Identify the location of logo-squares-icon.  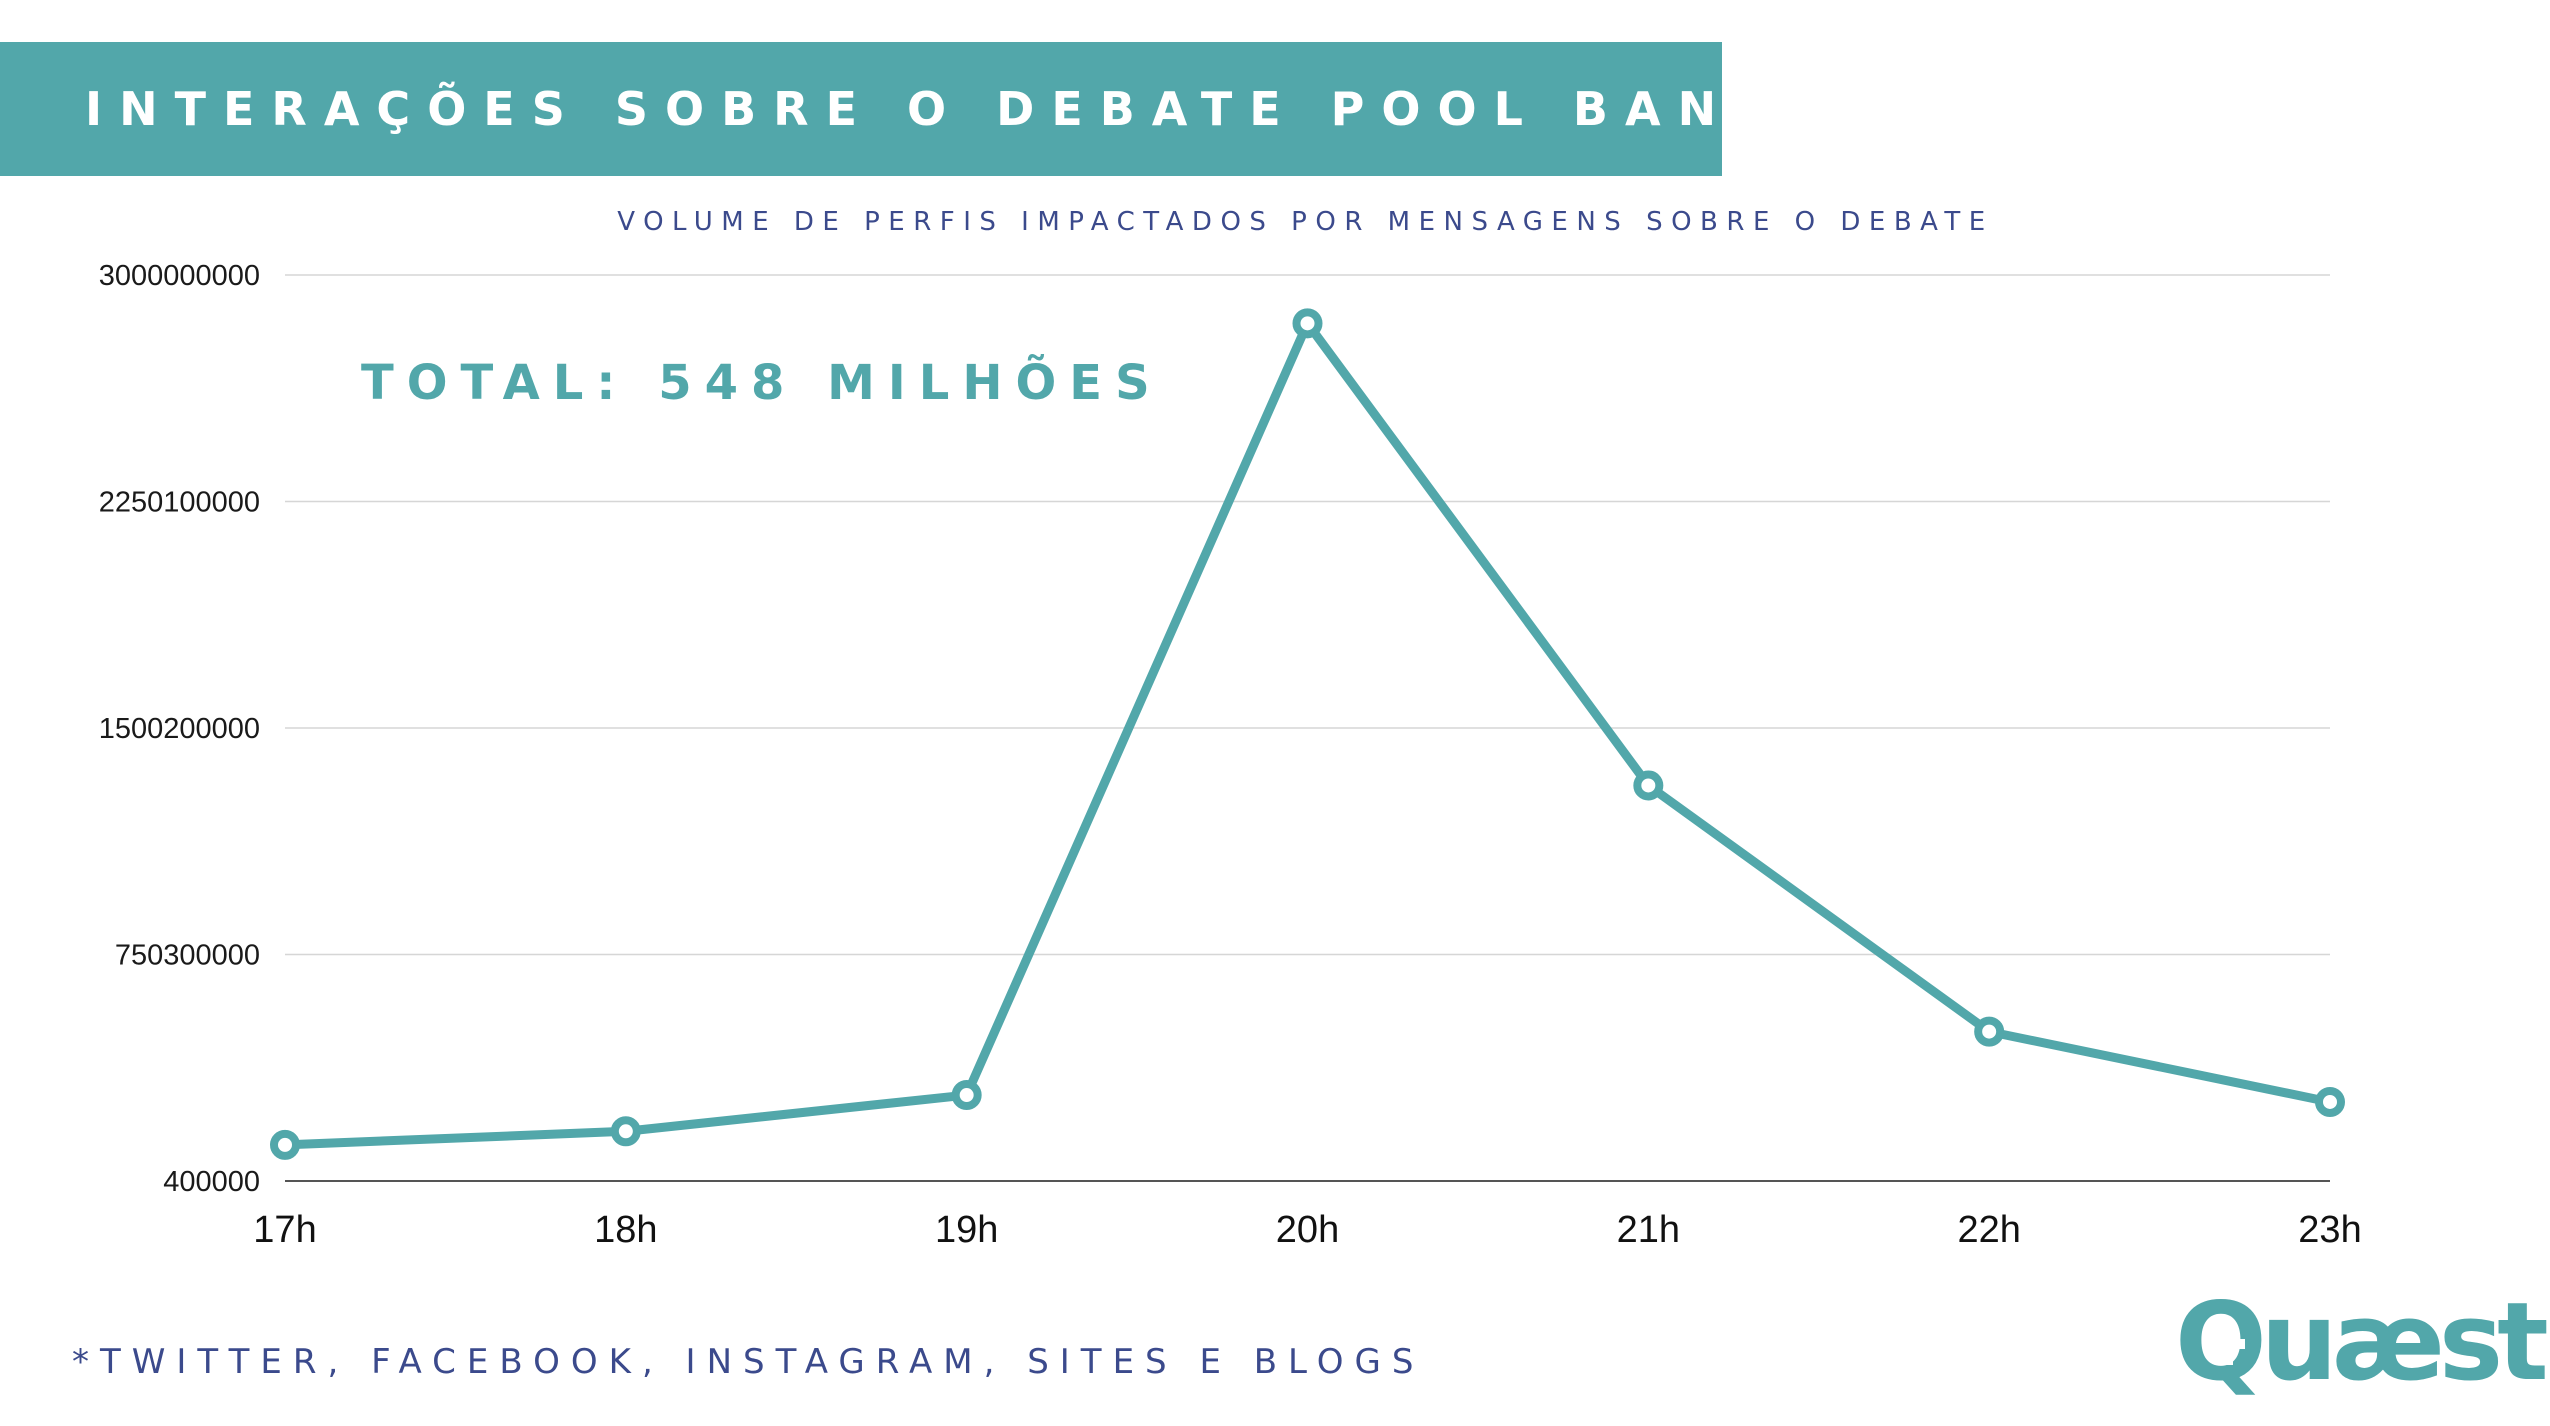
(2225, 1342).